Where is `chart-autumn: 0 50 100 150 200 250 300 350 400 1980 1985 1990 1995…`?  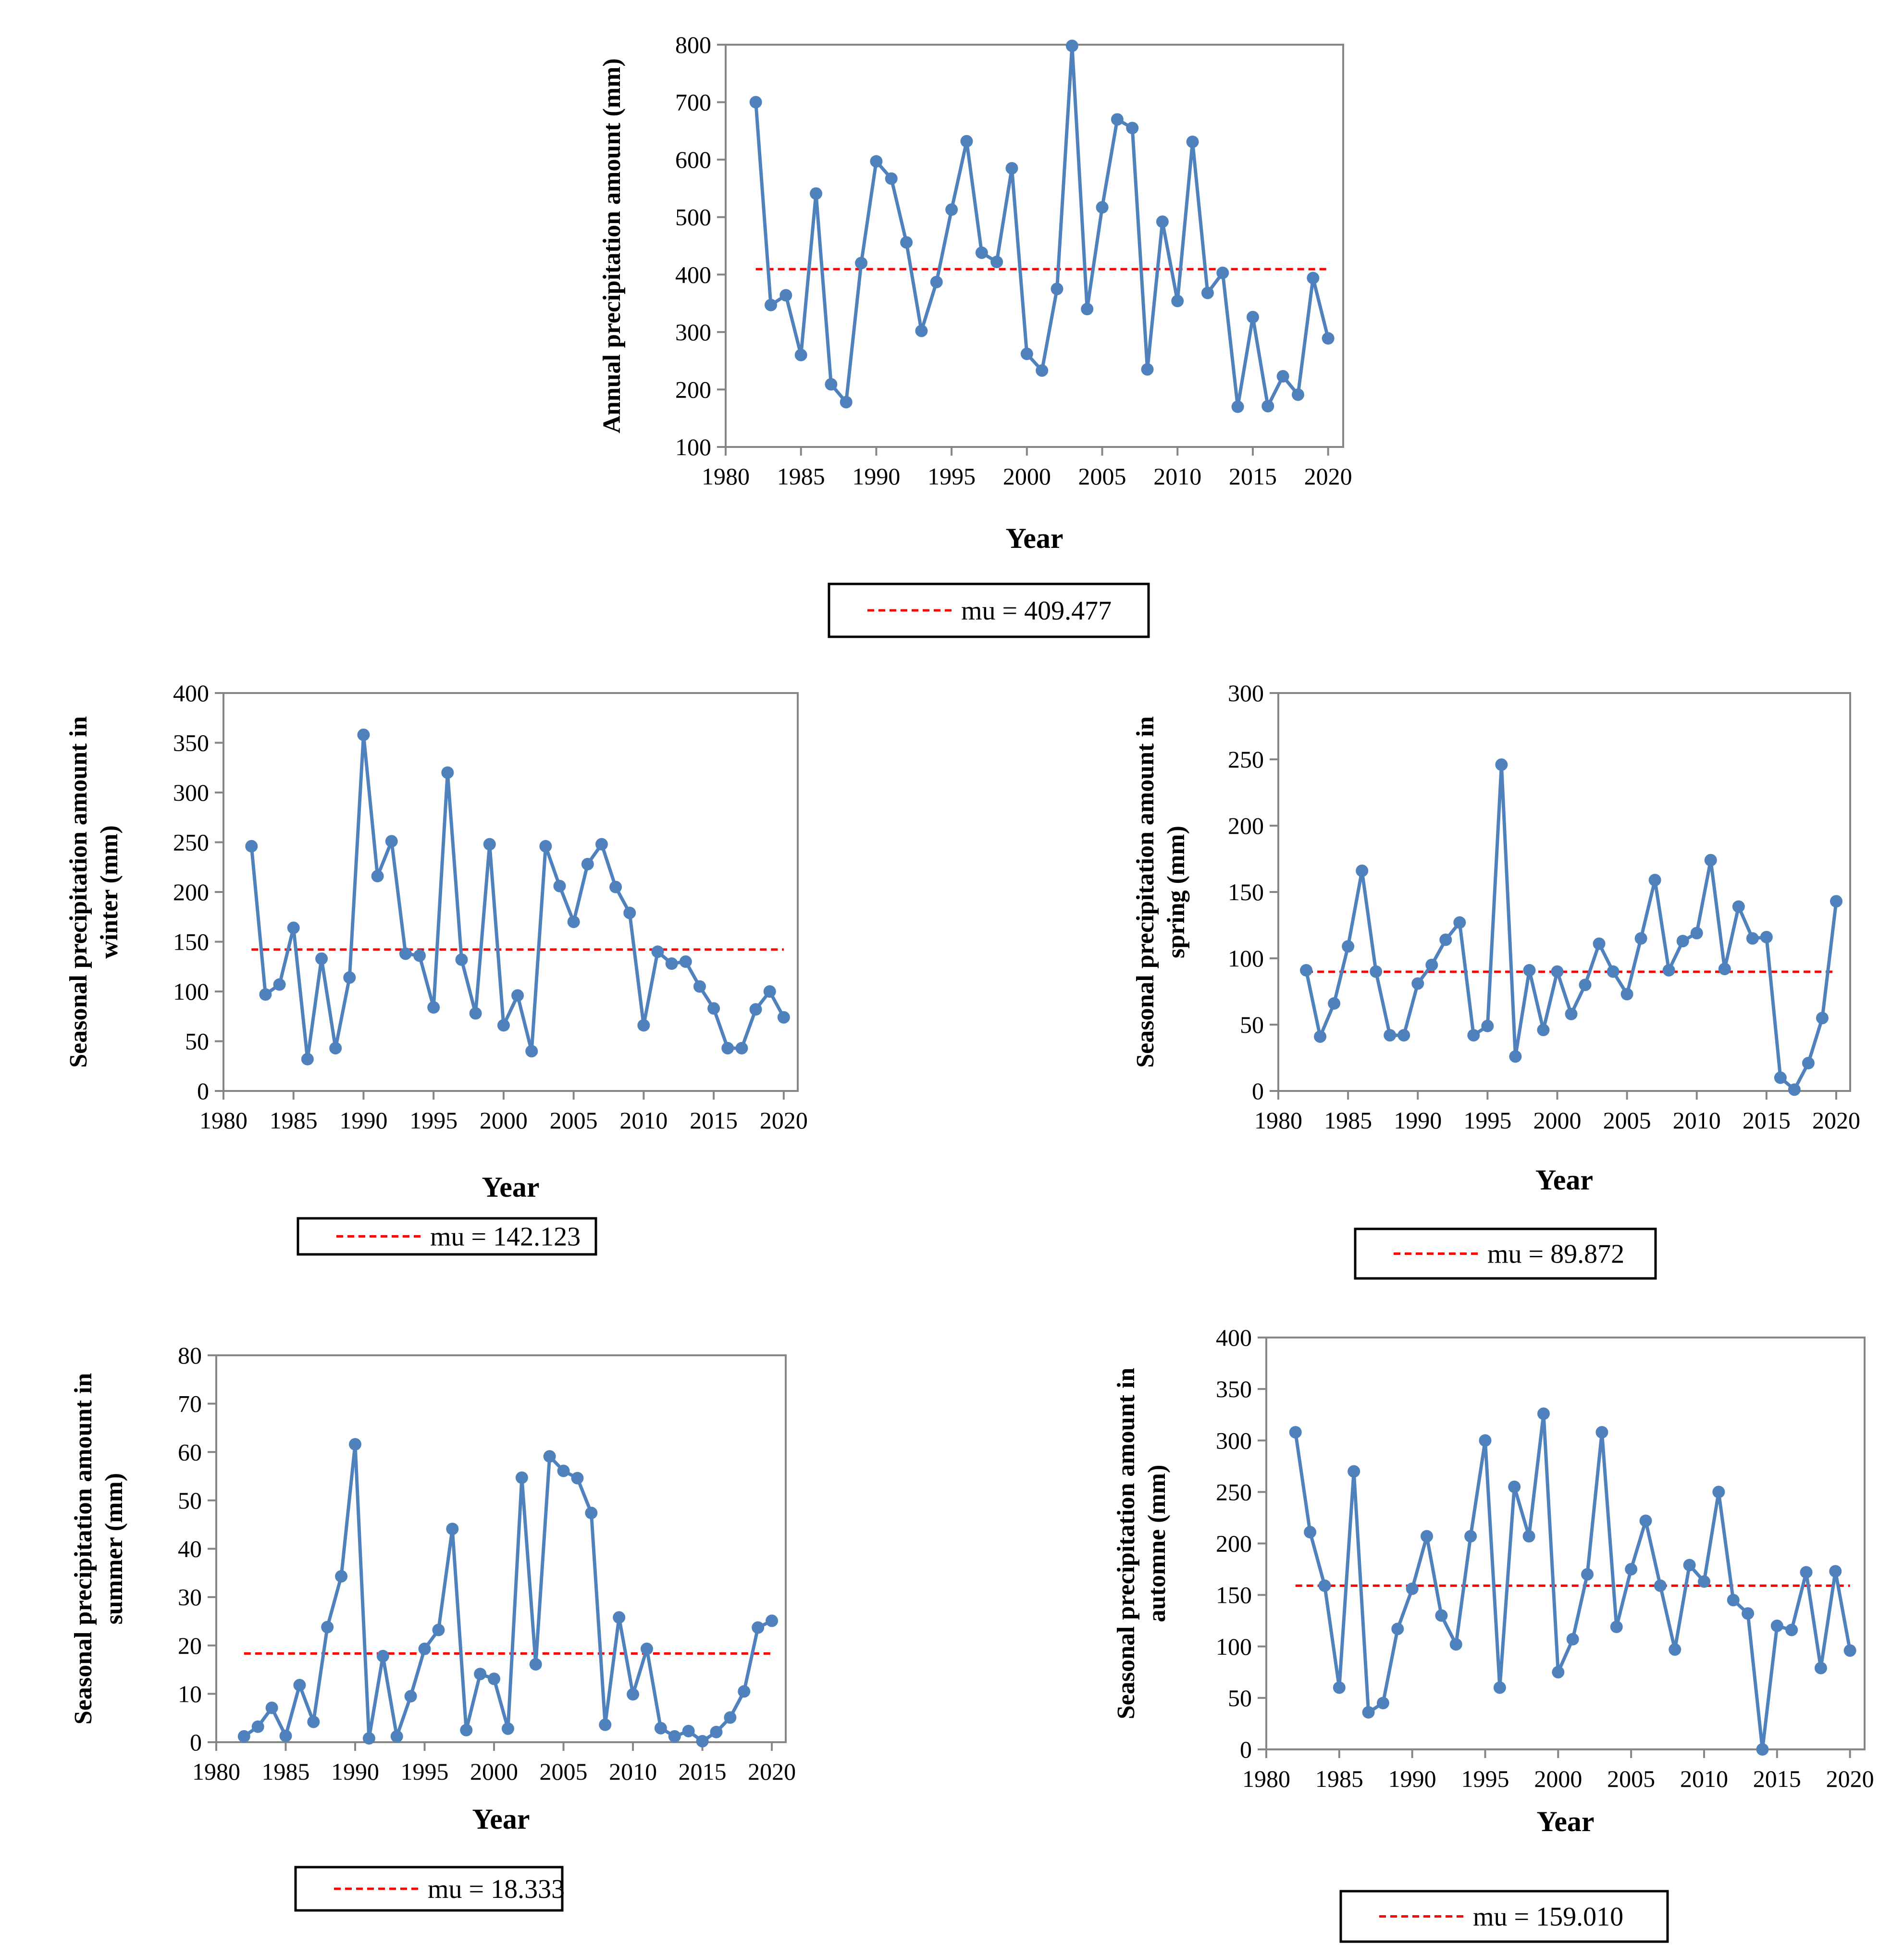 chart-autumn: 0 50 100 150 200 250 300 350 400 1980 1985 1990 1995… is located at coordinates (1493, 1633).